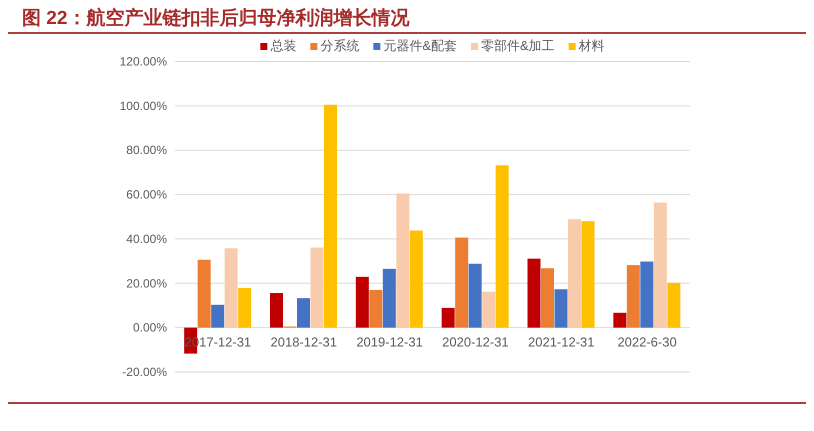  What do you see at coordinates (147, 239) in the screenshot?
I see `y-tick-label: 40.00%` at bounding box center [147, 239].